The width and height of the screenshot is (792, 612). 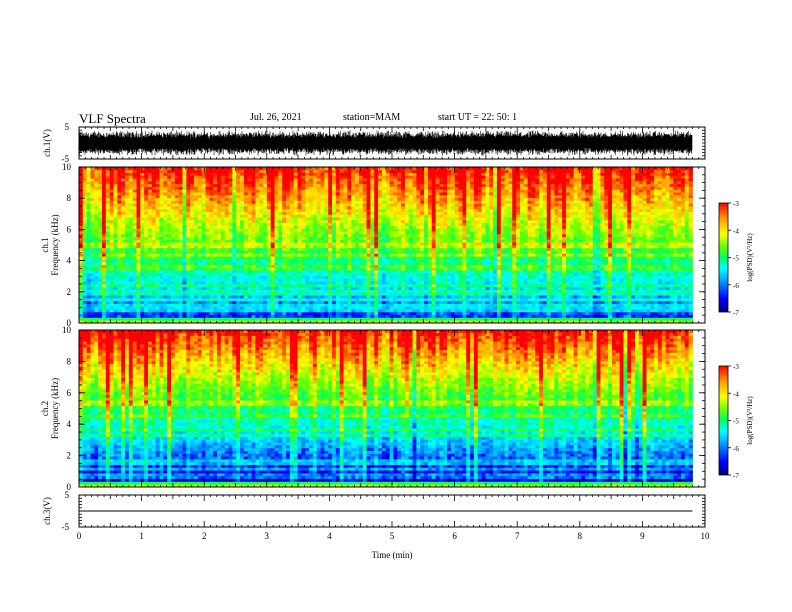 I want to click on x-tick-label: 10, so click(x=706, y=536).